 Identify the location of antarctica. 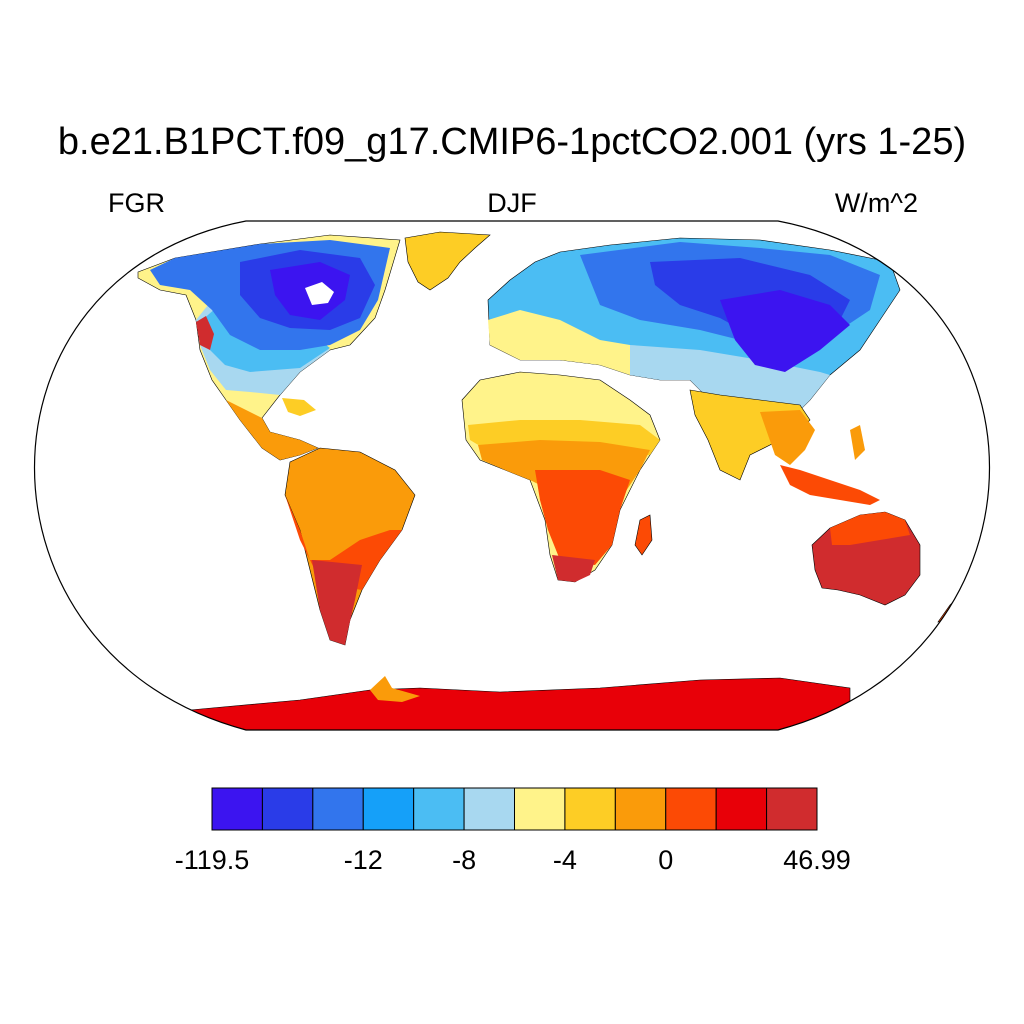
(520, 703).